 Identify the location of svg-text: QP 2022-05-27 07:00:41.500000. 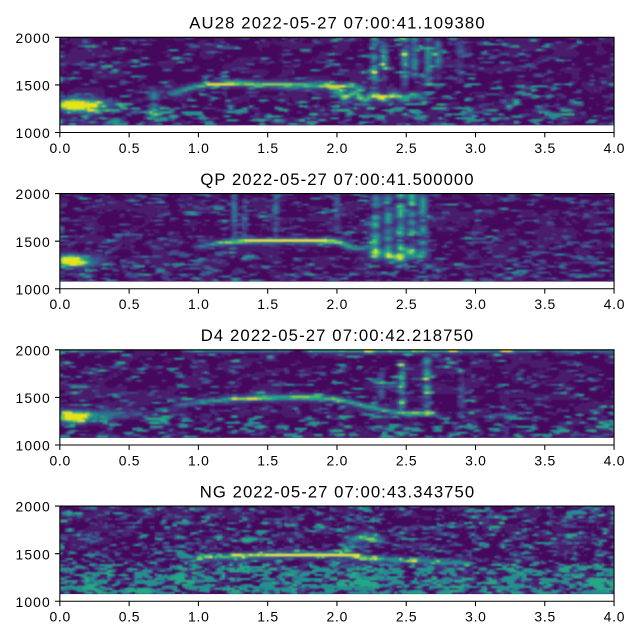
(336, 179).